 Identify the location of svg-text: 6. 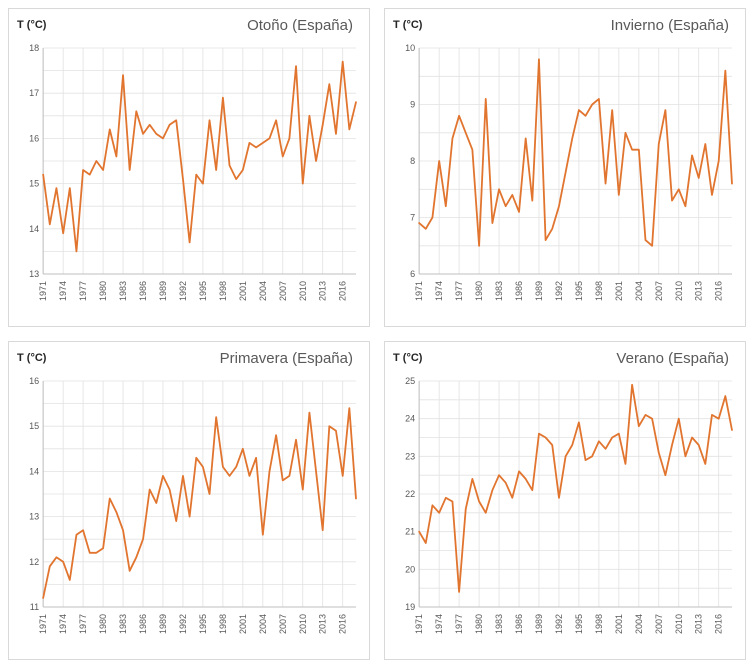
(412, 274).